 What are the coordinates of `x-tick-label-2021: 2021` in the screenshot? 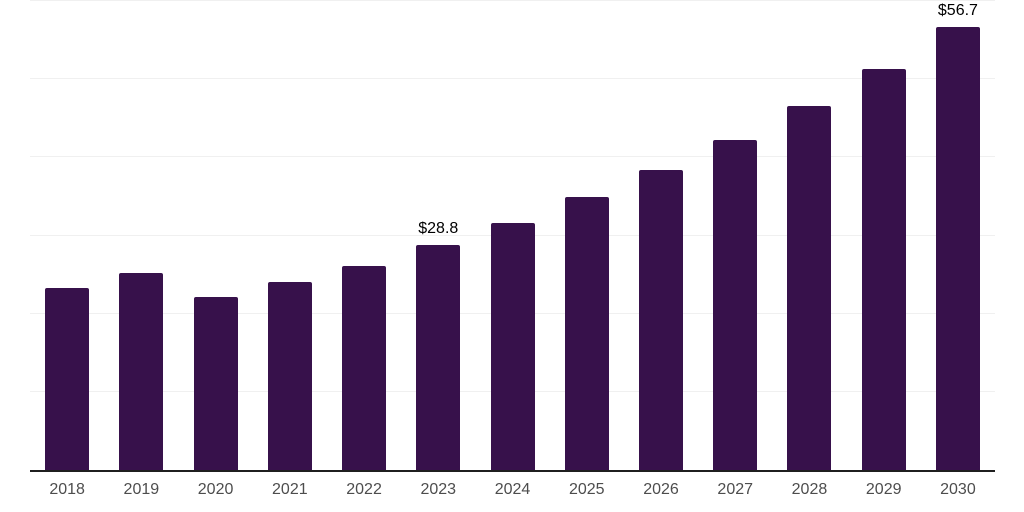 It's located at (290, 489).